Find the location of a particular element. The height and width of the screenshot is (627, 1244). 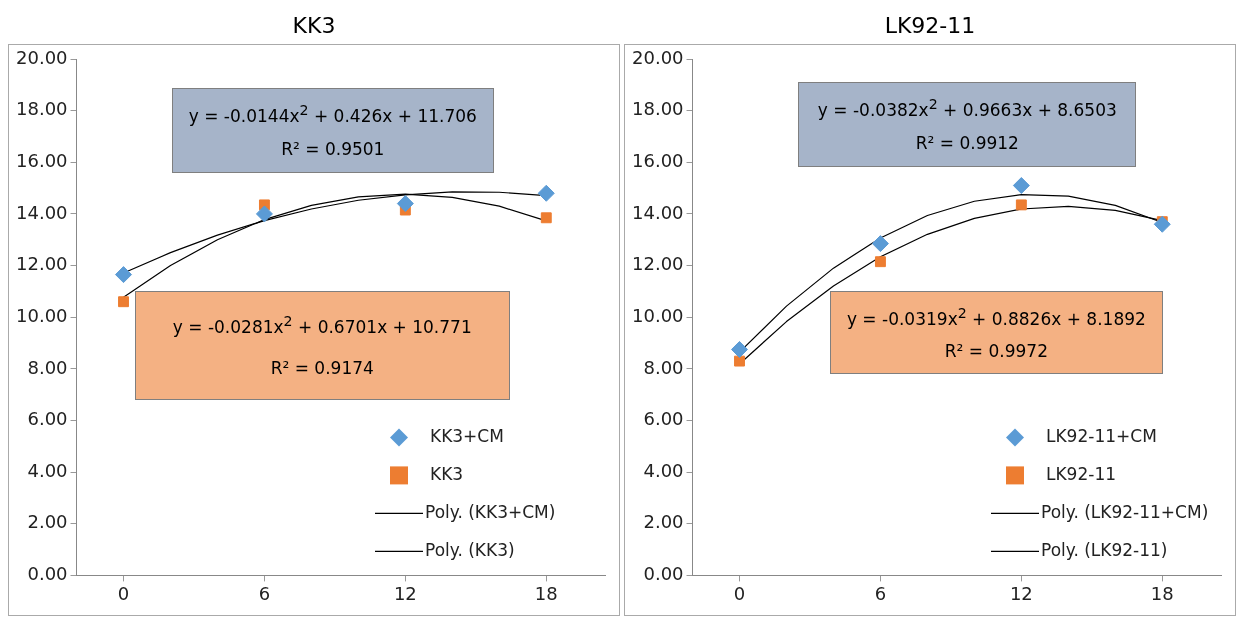

annotation: y = -0.0144x$^{2}$ + 0.426x + 11.706 R² = 0.9501 is located at coordinates (332, 130).